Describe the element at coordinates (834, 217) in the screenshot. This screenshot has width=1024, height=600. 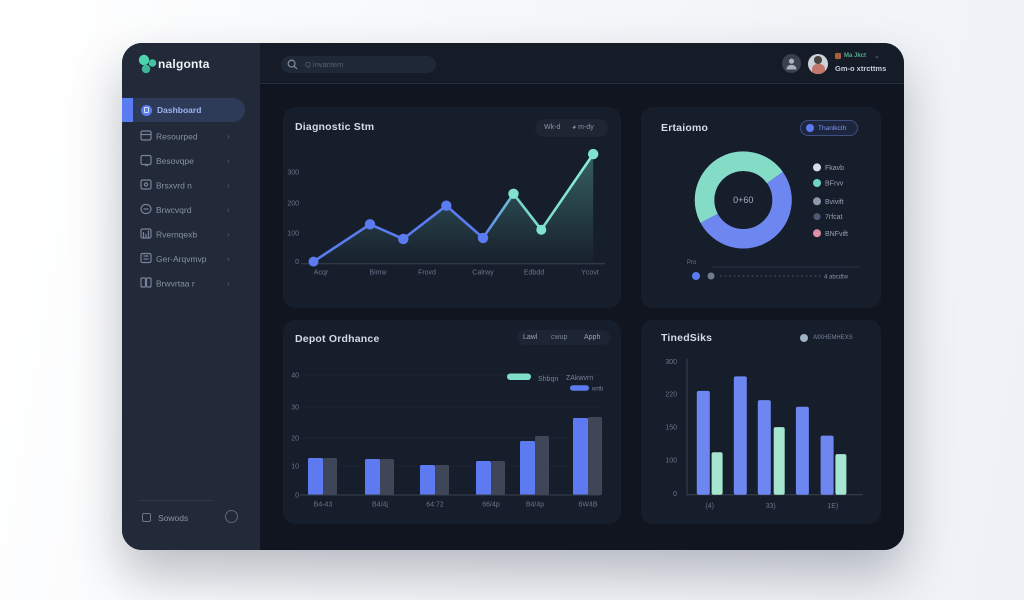
I see `svg-text: 7rfcat` at that location.